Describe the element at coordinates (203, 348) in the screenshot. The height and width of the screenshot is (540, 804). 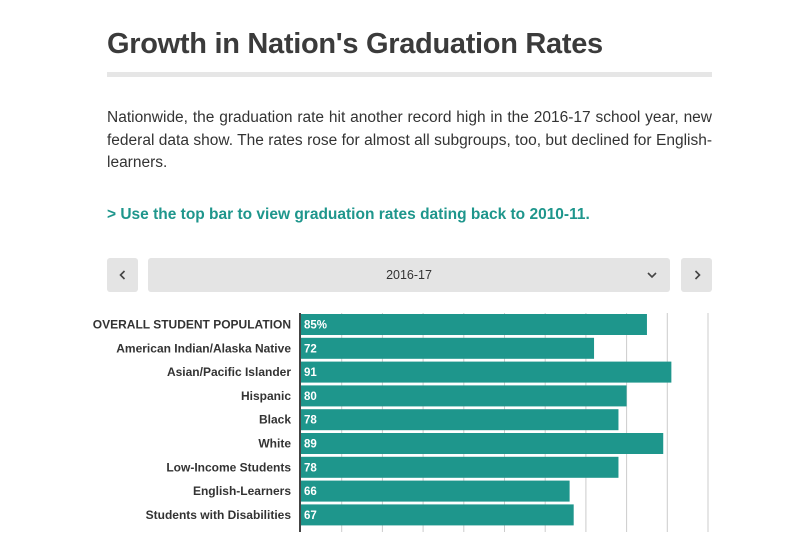
I see `category-label: American Indian/Alaska Native` at that location.